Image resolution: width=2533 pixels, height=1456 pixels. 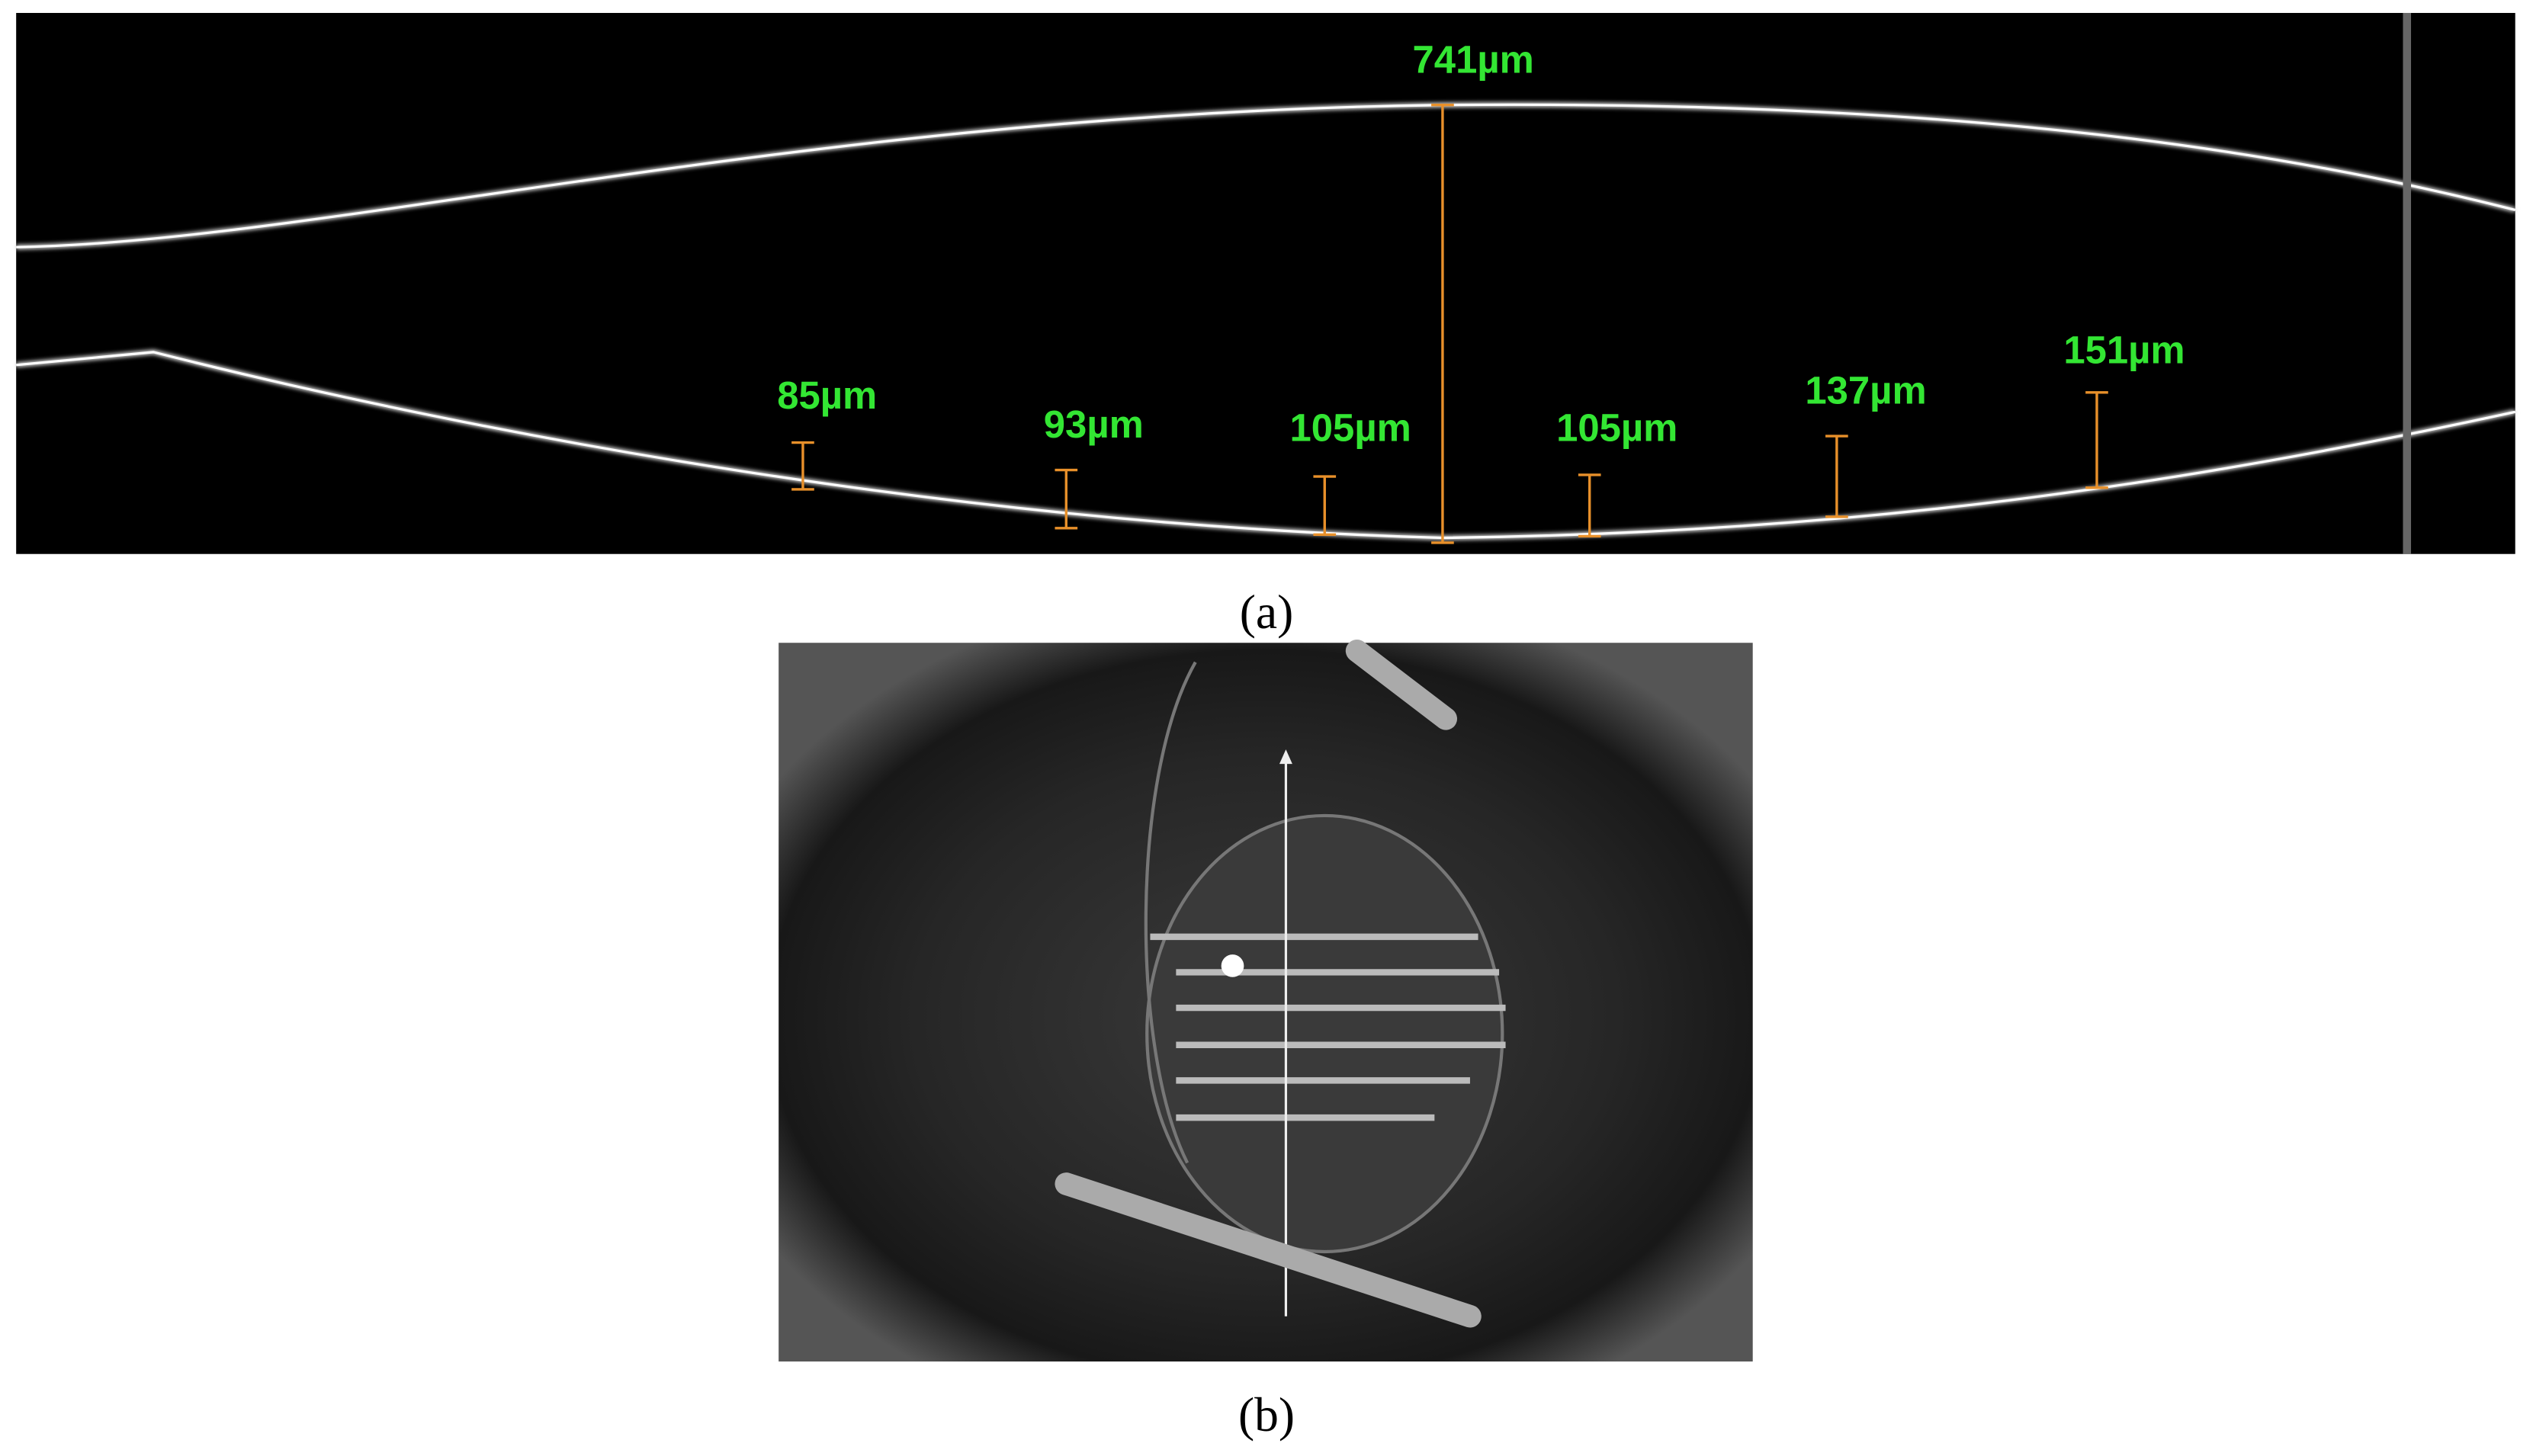 I want to click on panel-label: (b), so click(x=1266, y=1414).